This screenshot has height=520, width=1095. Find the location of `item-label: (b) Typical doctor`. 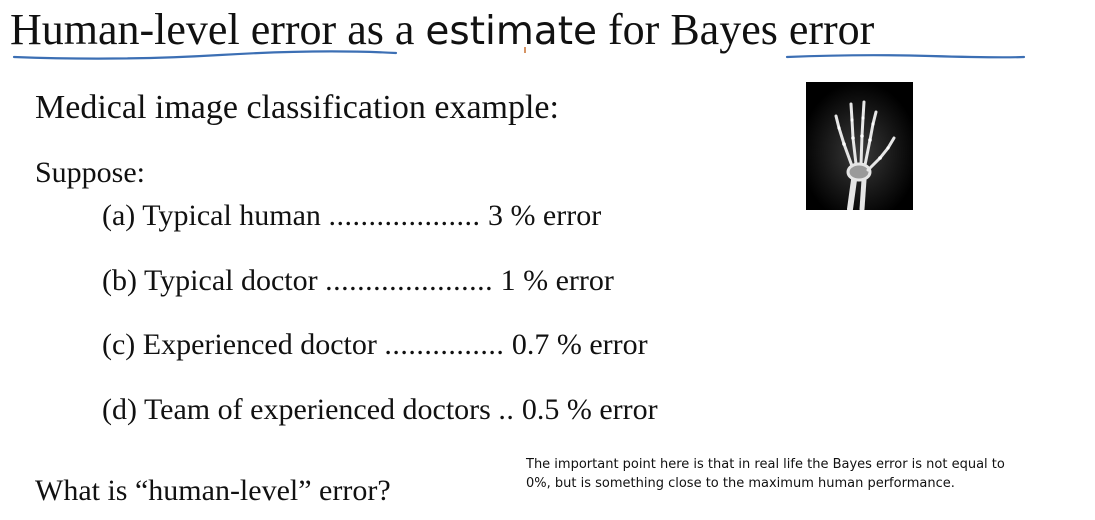

item-label: (b) Typical doctor is located at coordinates (214, 280).